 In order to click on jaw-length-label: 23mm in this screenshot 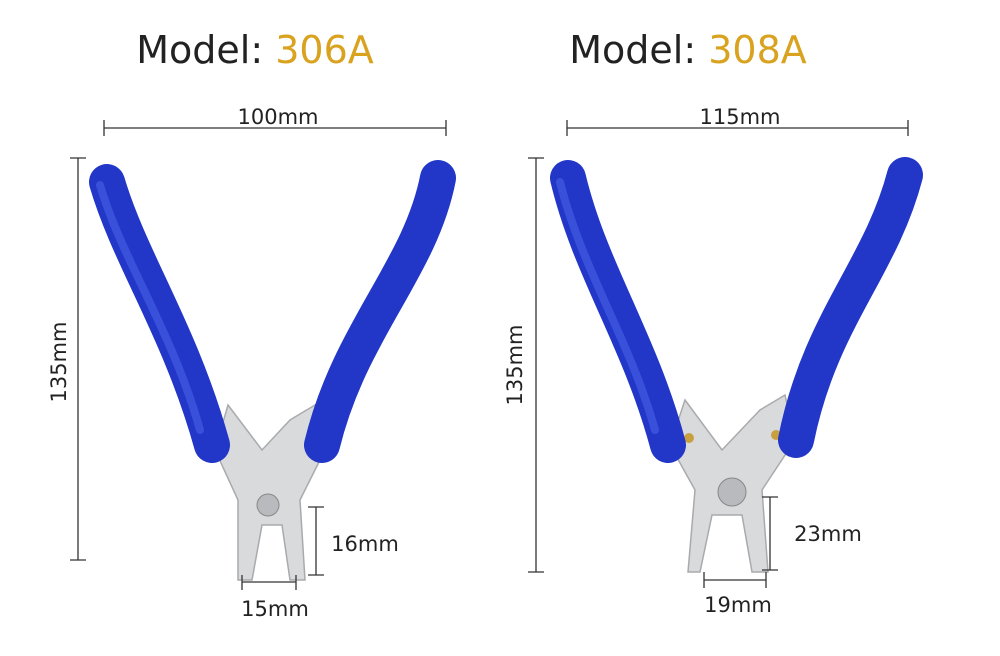, I will do `click(828, 534)`.